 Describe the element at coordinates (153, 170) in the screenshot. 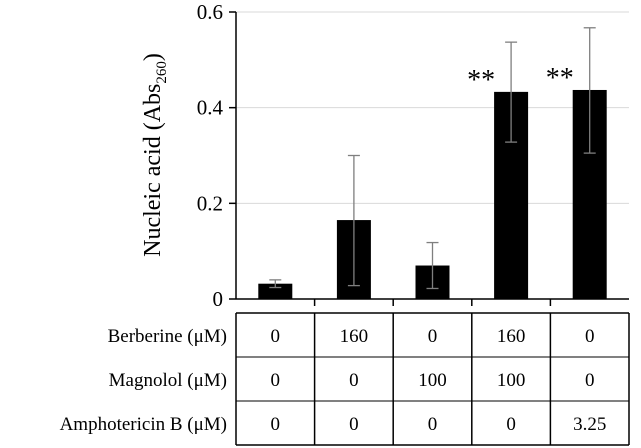

I see `y-axis-label-main: Nucleic acid (Abs` at that location.